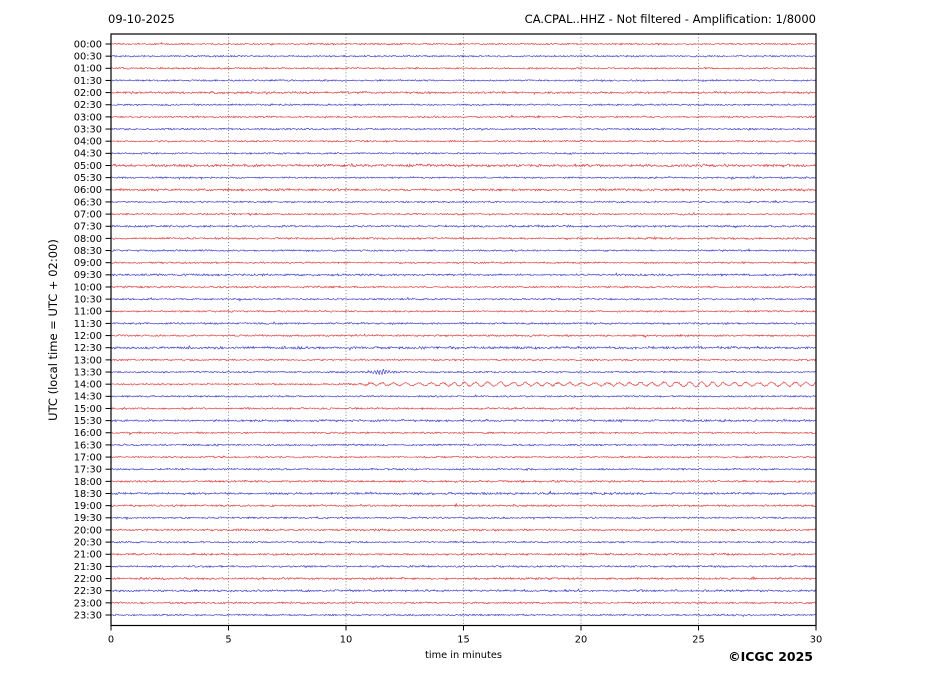  What do you see at coordinates (463, 640) in the screenshot?
I see `x-tick-label: 15` at bounding box center [463, 640].